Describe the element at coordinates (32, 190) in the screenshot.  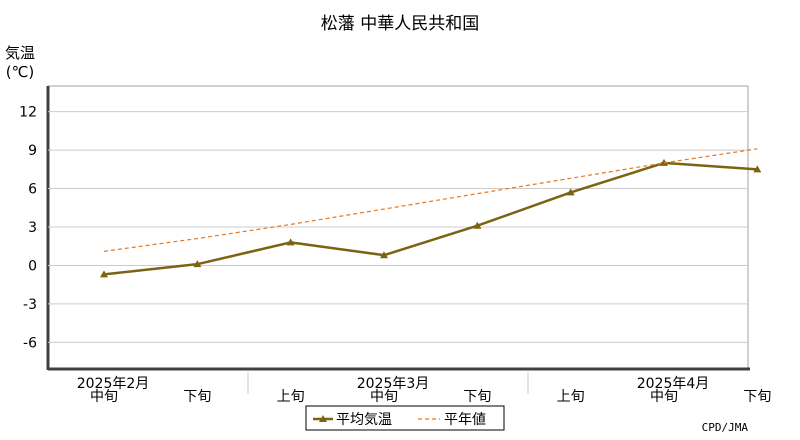
I see `y-tick-label: 6` at that location.